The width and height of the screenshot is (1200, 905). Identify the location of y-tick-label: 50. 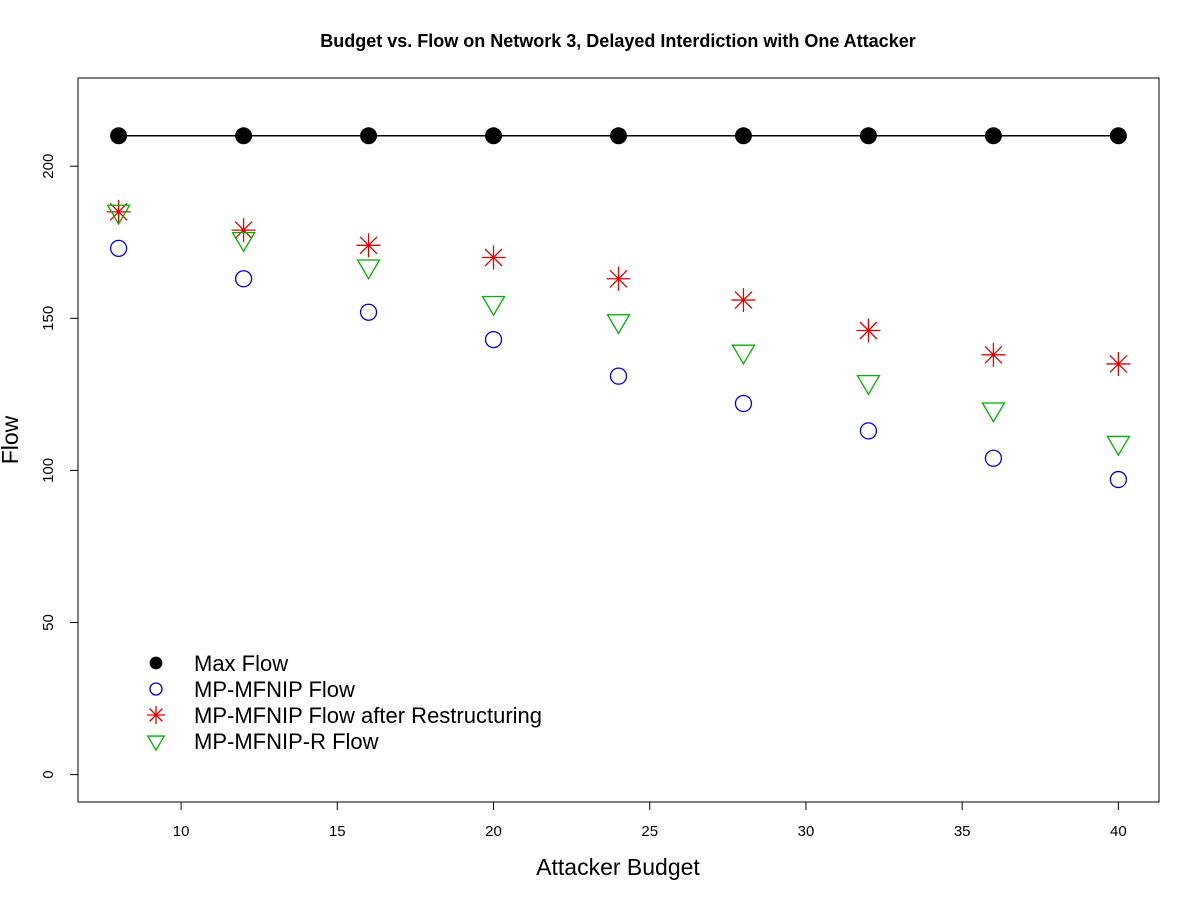
(48, 622).